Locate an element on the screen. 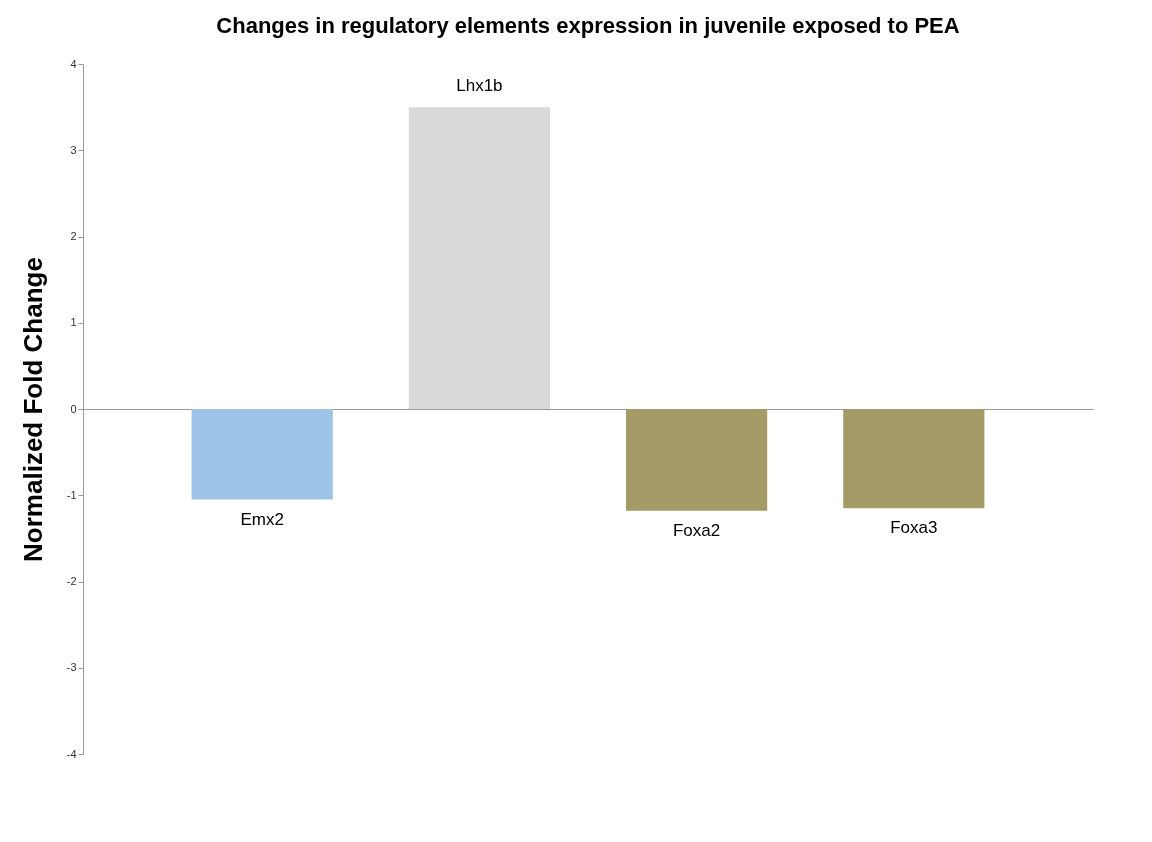 Image resolution: width=1152 pixels, height=842 pixels. y-tick-label: -4 is located at coordinates (71, 753).